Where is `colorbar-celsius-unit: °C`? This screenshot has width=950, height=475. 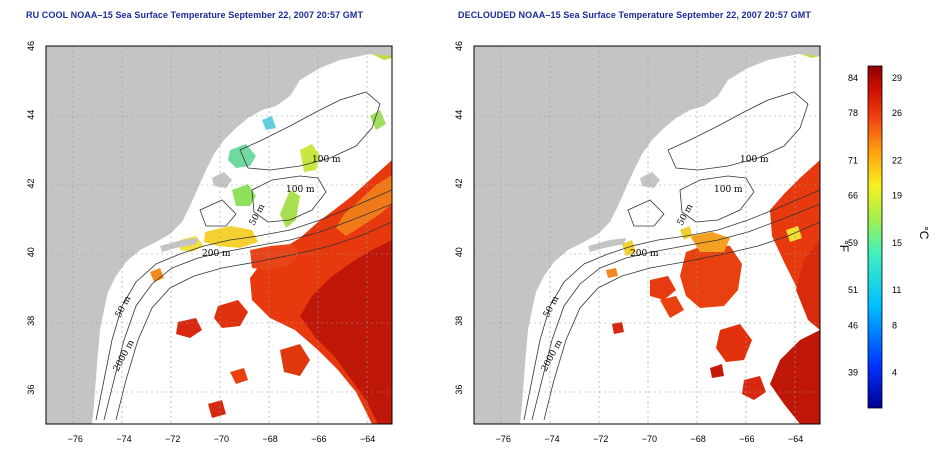
colorbar-celsius-unit: °C is located at coordinates (924, 233).